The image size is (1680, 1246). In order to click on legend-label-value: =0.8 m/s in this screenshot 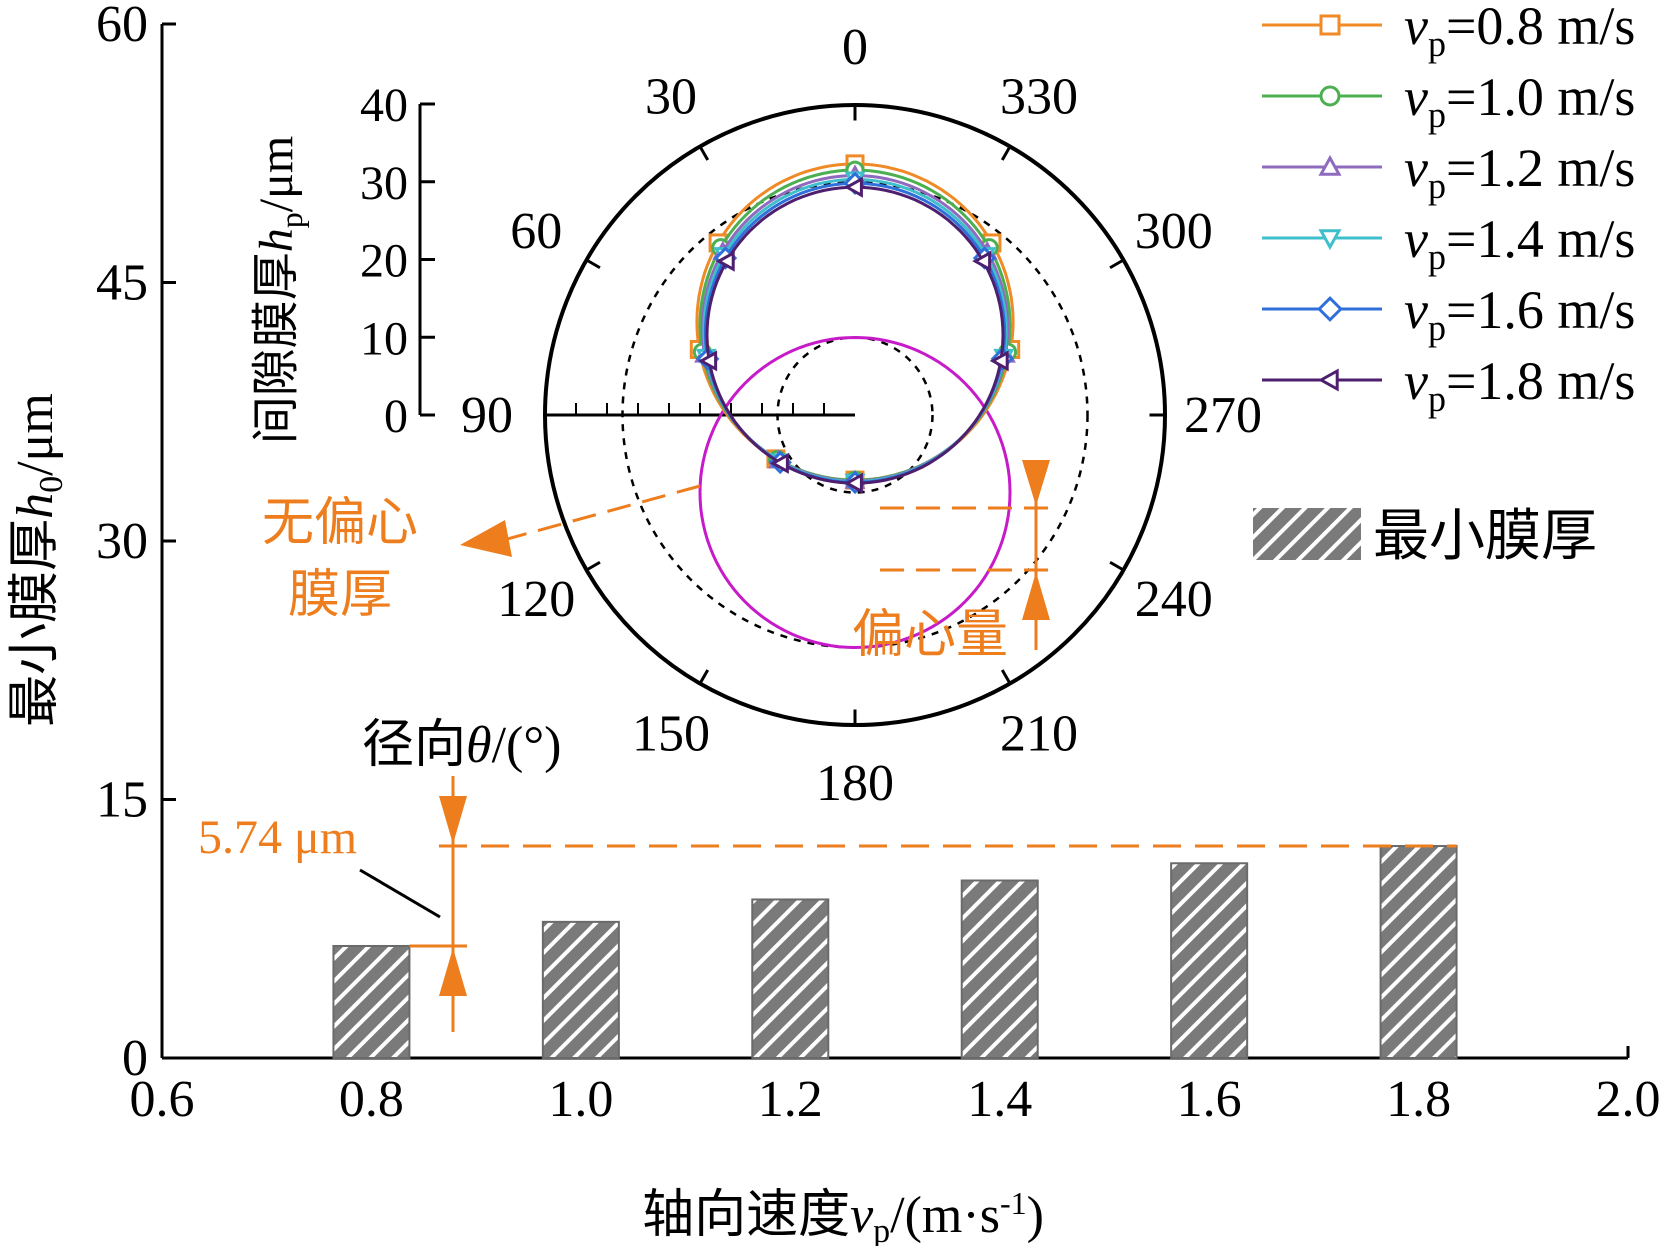, I will do `click(1540, 28)`.